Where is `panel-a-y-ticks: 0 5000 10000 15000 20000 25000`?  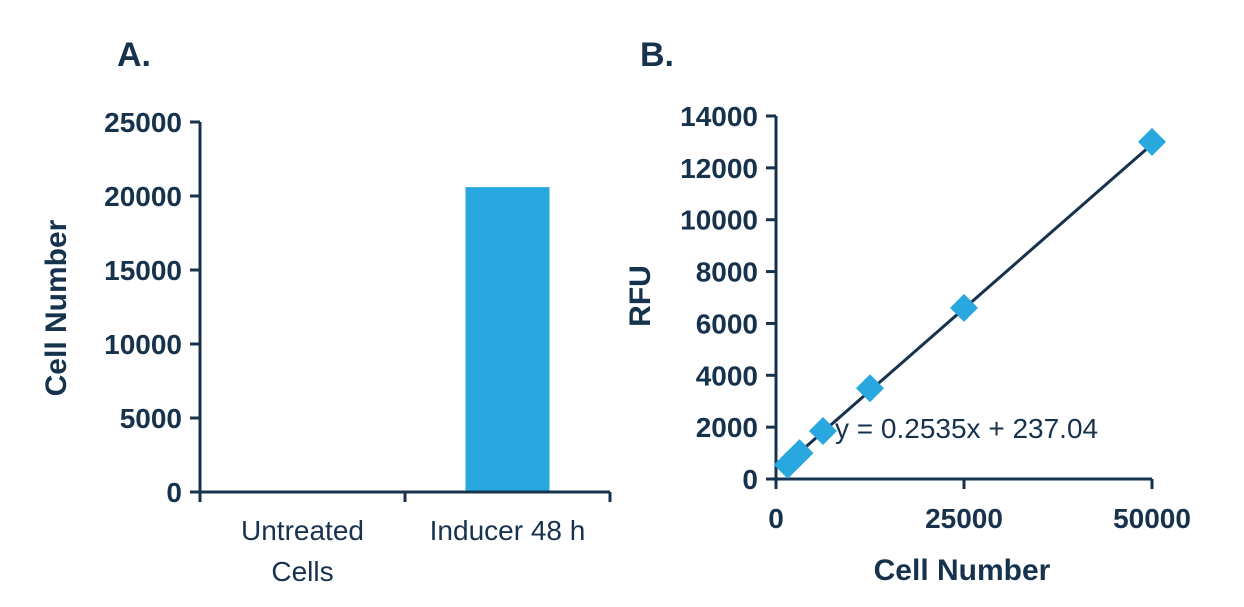 panel-a-y-ticks: 0 5000 10000 15000 20000 25000 is located at coordinates (152, 307).